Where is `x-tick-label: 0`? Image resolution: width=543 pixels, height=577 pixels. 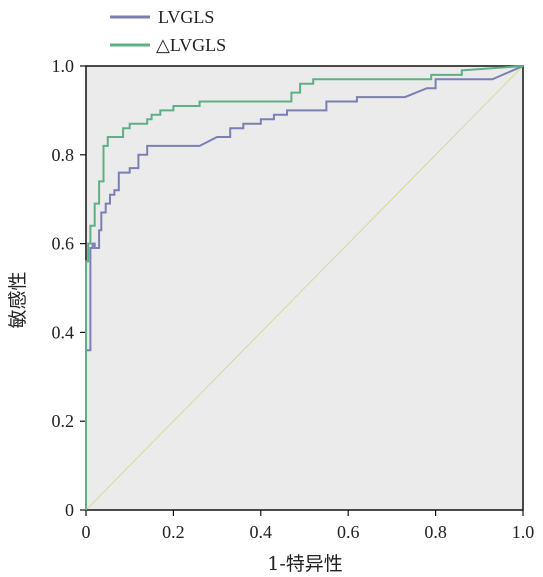 x-tick-label: 0 is located at coordinates (86, 532).